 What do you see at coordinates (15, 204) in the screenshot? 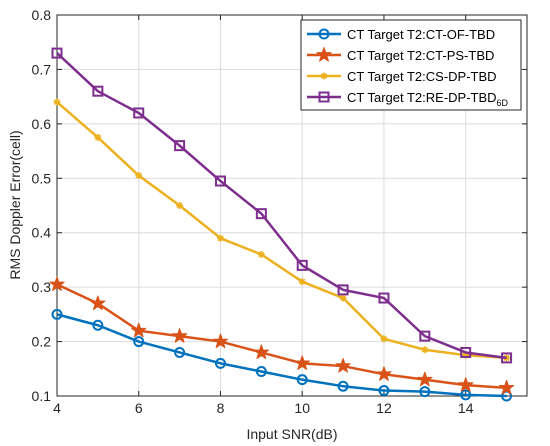
I see `y-axis-label: RMS Doppler Error(cell)` at bounding box center [15, 204].